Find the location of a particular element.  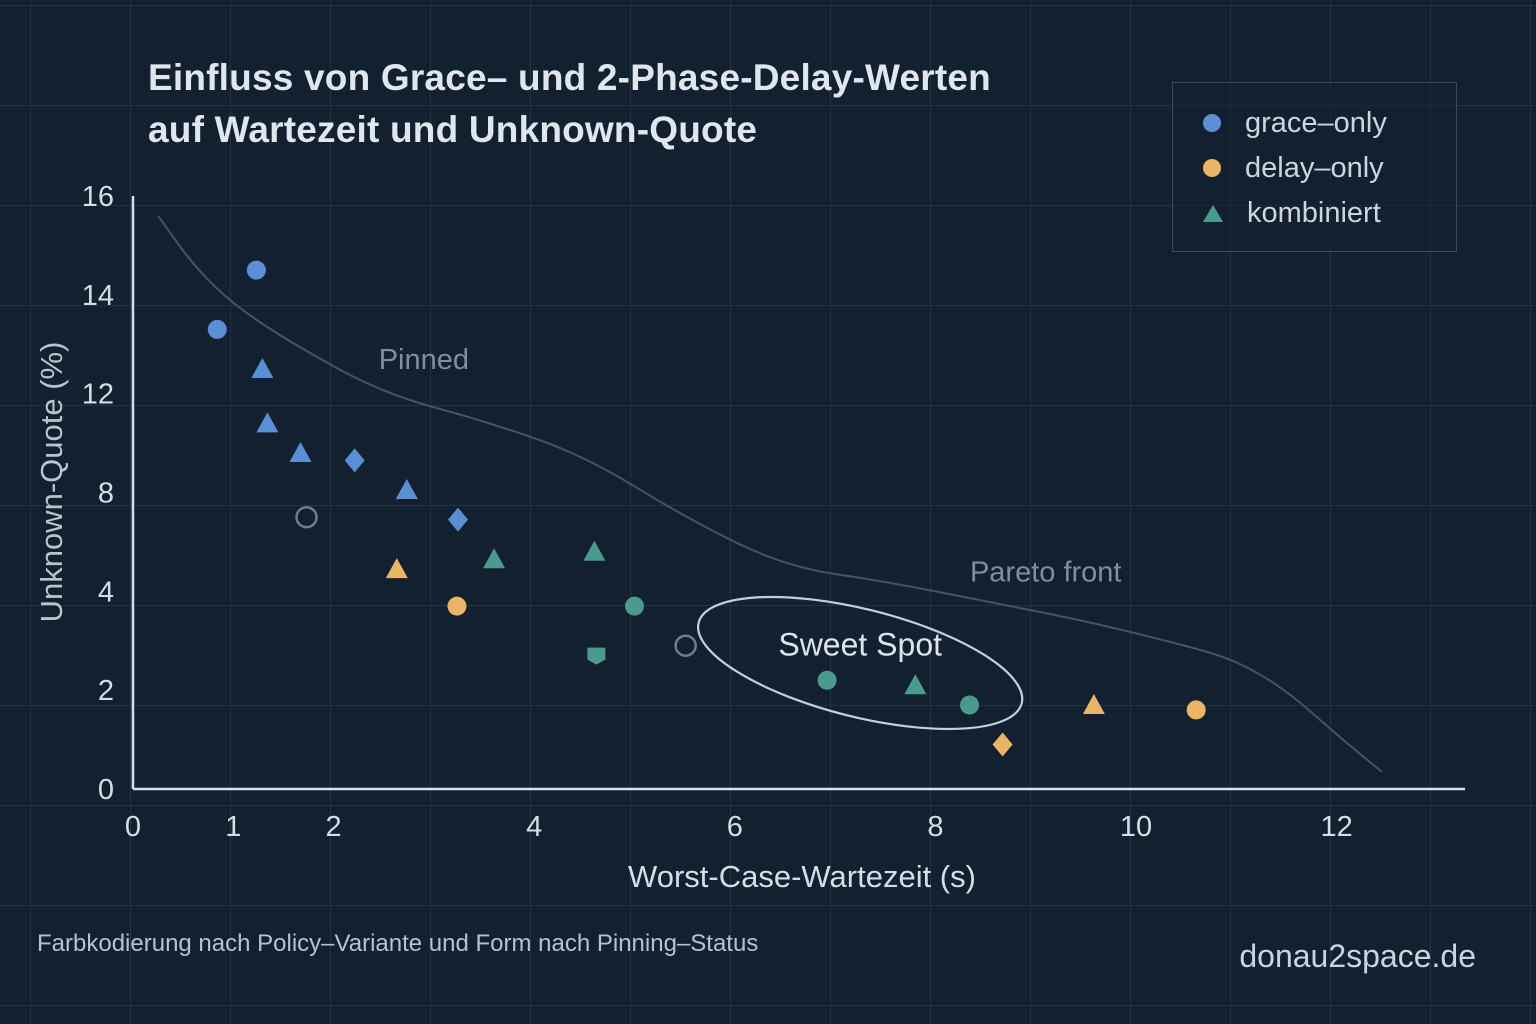

data-point-delay-diamond is located at coordinates (1002, 744).